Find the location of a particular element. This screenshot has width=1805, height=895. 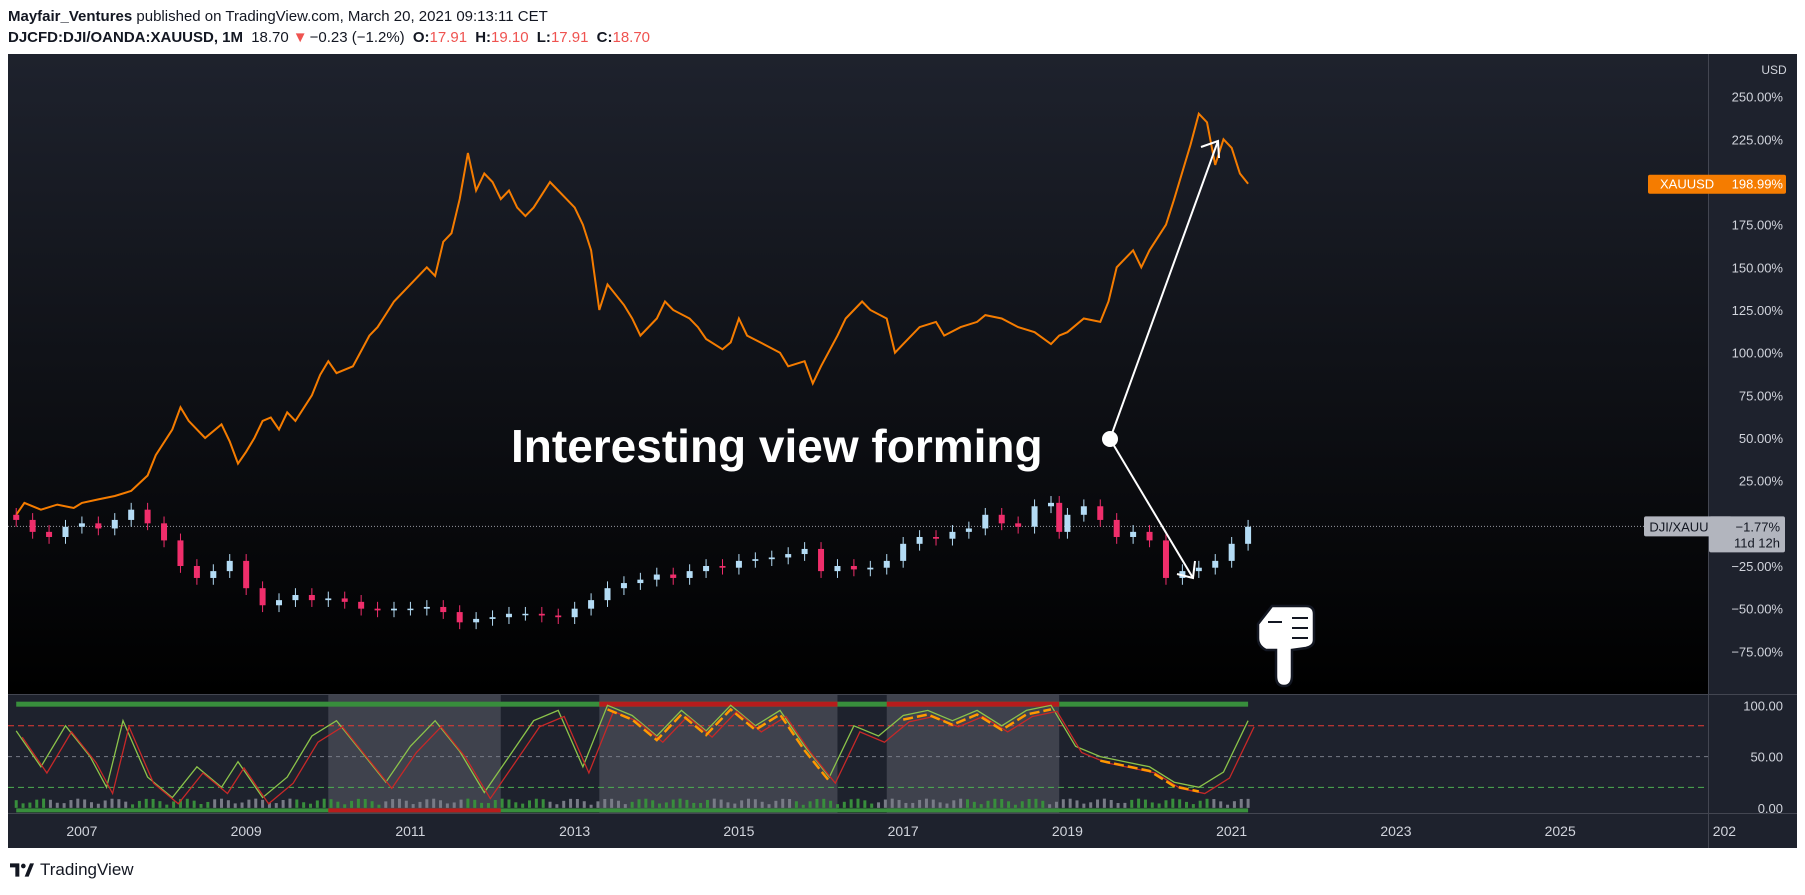

price-unit-label: USD is located at coordinates (1774, 70).